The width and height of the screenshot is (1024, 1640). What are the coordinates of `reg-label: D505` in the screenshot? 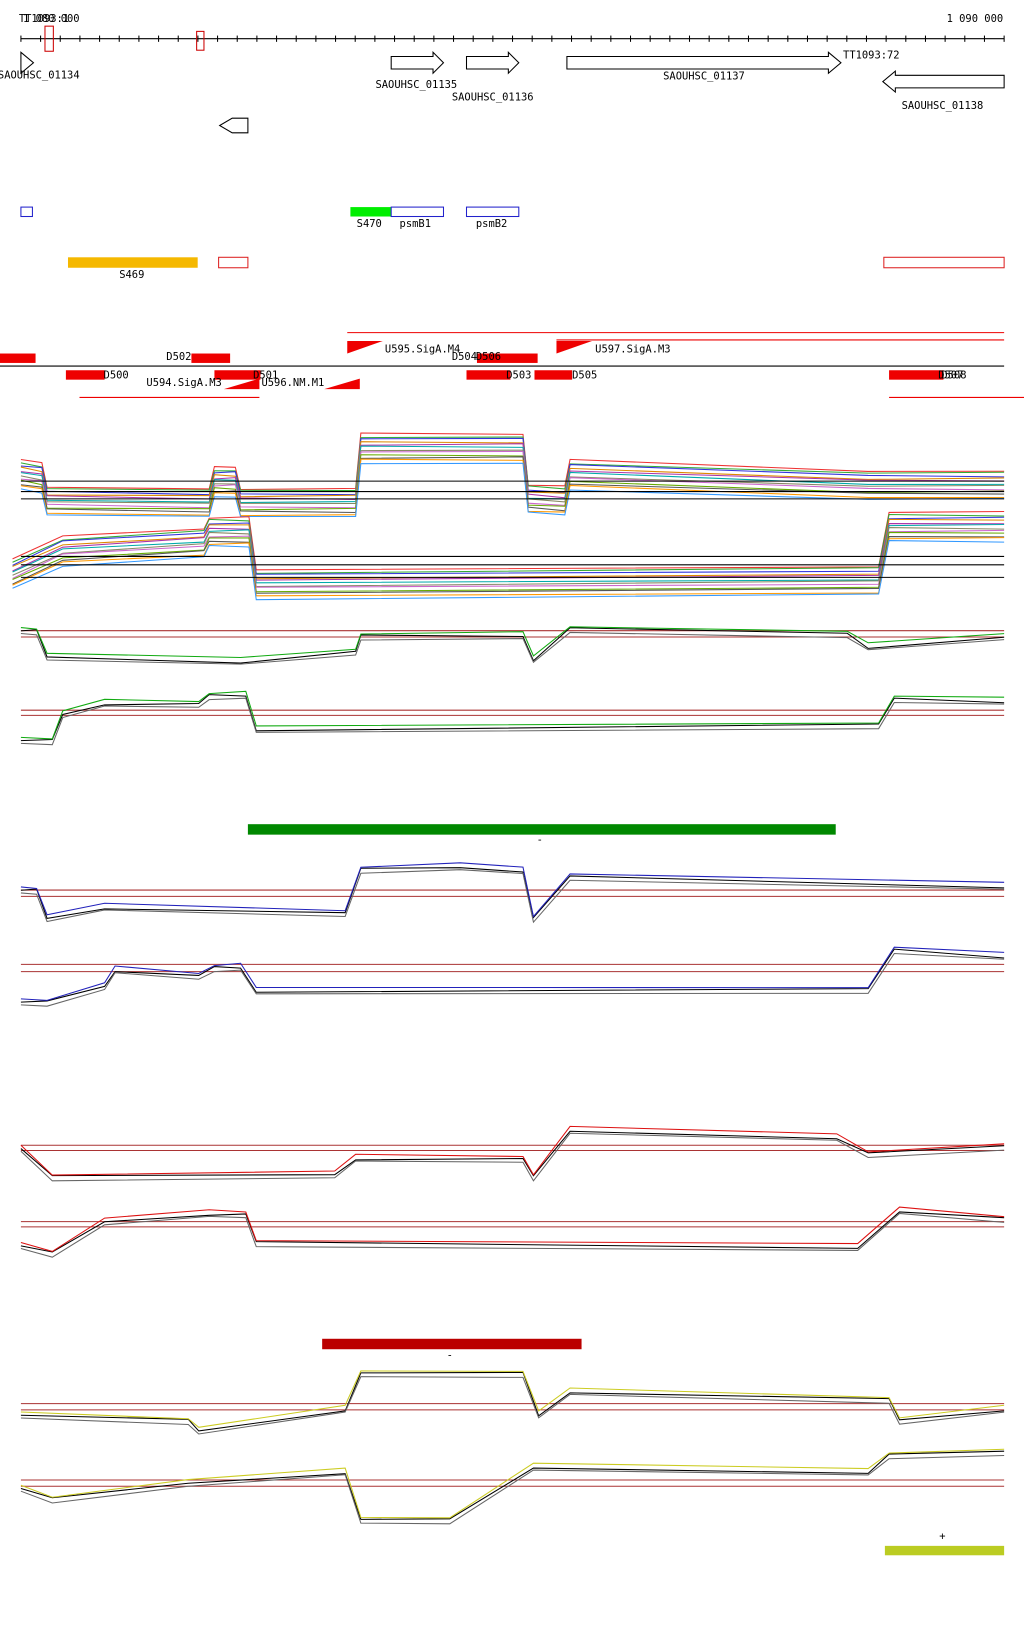 It's located at (584, 376).